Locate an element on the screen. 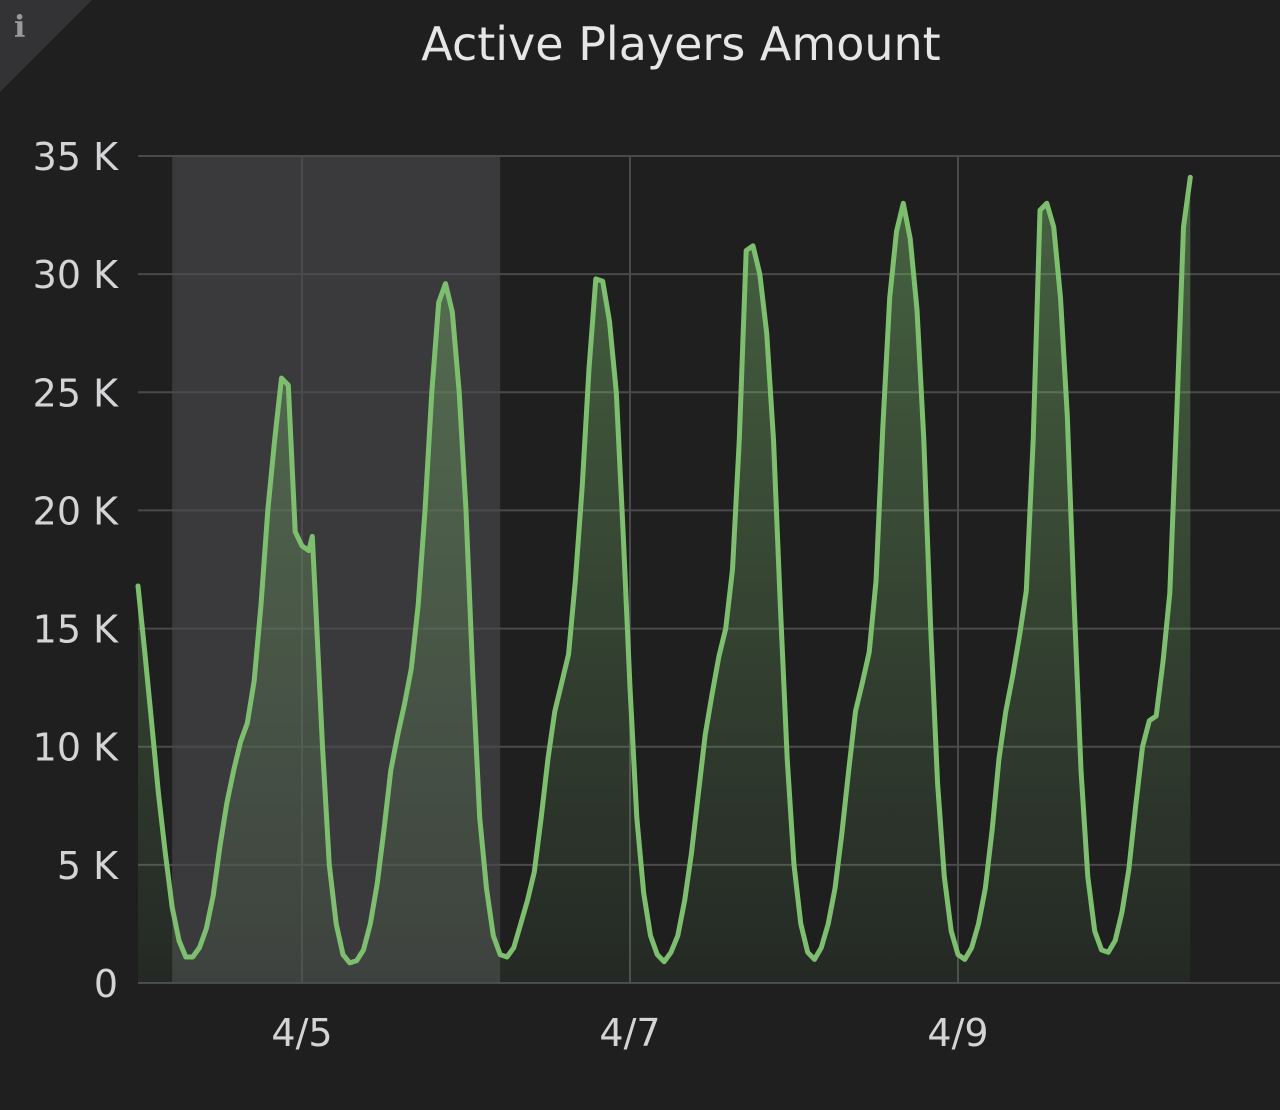 The image size is (1280, 1110). y-tick-label: 20 K is located at coordinates (76, 511).